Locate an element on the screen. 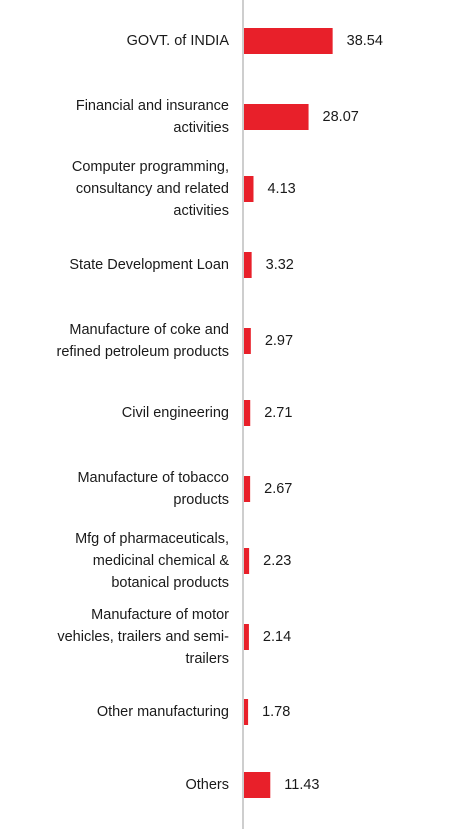  value-label: 2.71 is located at coordinates (278, 413).